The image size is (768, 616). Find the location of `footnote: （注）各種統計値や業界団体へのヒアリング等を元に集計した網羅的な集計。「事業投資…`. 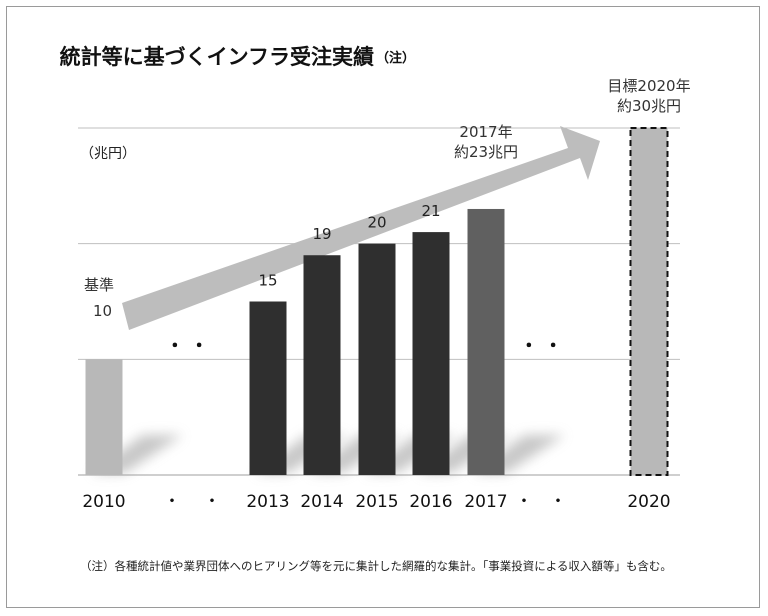

footnote: （注）各種統計値や業界団体へのヒアリング等を元に集計した網羅的な集計。「事業投資… is located at coordinates (376, 566).